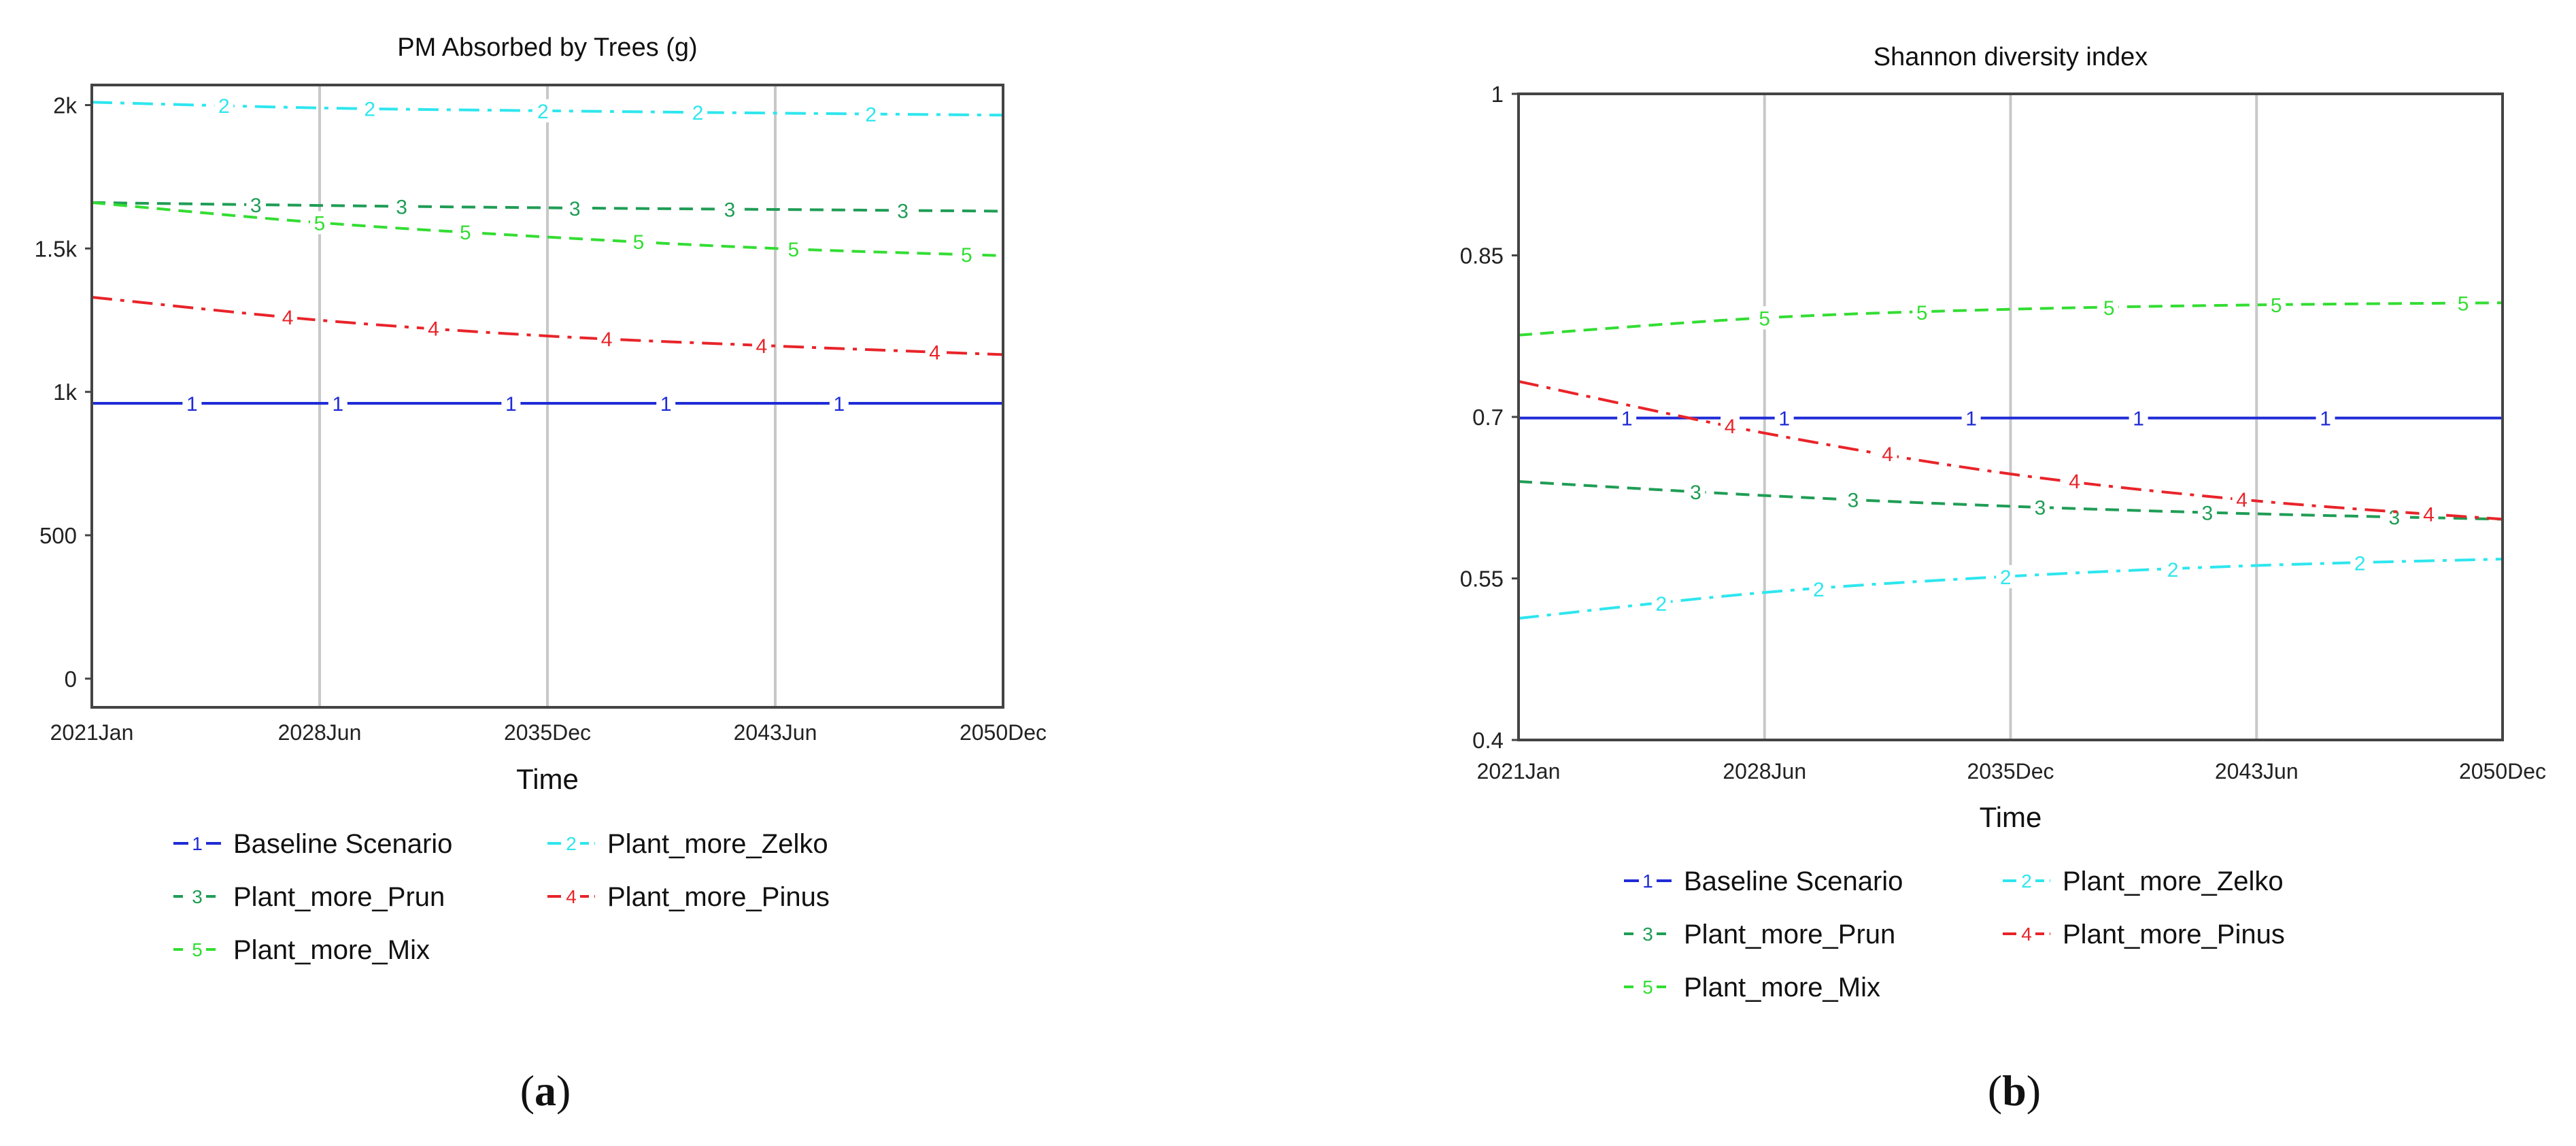  I want to click on legend-item-plant-more-prun: 3 Plant_more_Prun, so click(309, 897).